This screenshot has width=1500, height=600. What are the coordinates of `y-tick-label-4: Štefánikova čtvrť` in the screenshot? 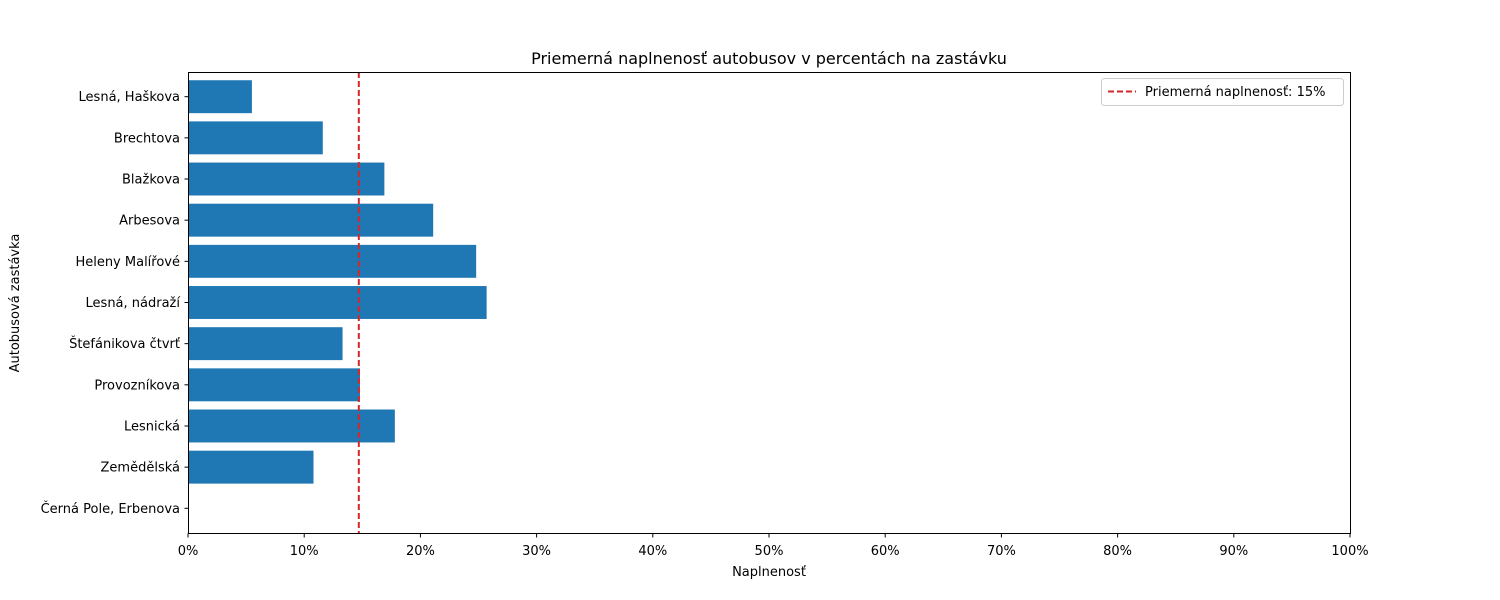 It's located at (124, 344).